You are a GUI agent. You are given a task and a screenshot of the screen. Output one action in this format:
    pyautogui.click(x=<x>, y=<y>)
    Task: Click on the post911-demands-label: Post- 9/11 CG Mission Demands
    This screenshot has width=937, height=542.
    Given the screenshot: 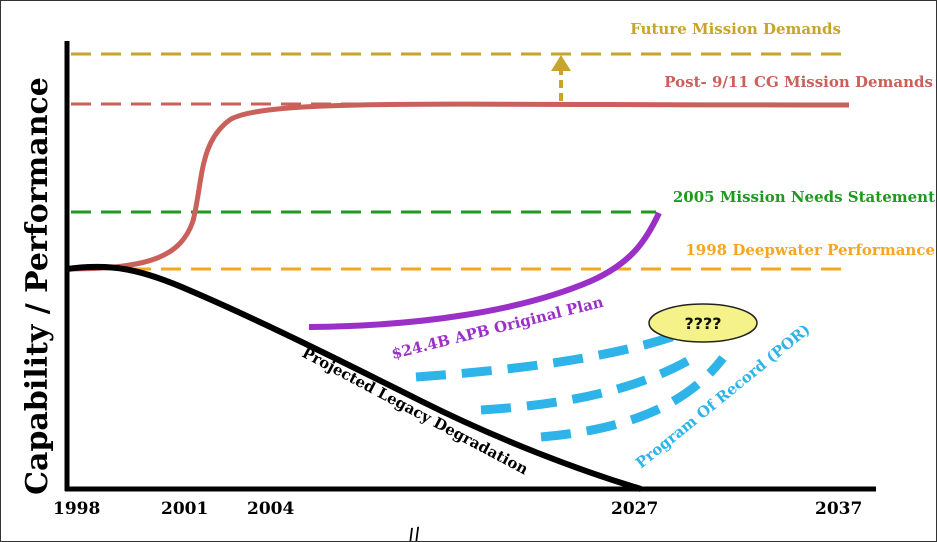 What is the action you would take?
    pyautogui.click(x=798, y=82)
    